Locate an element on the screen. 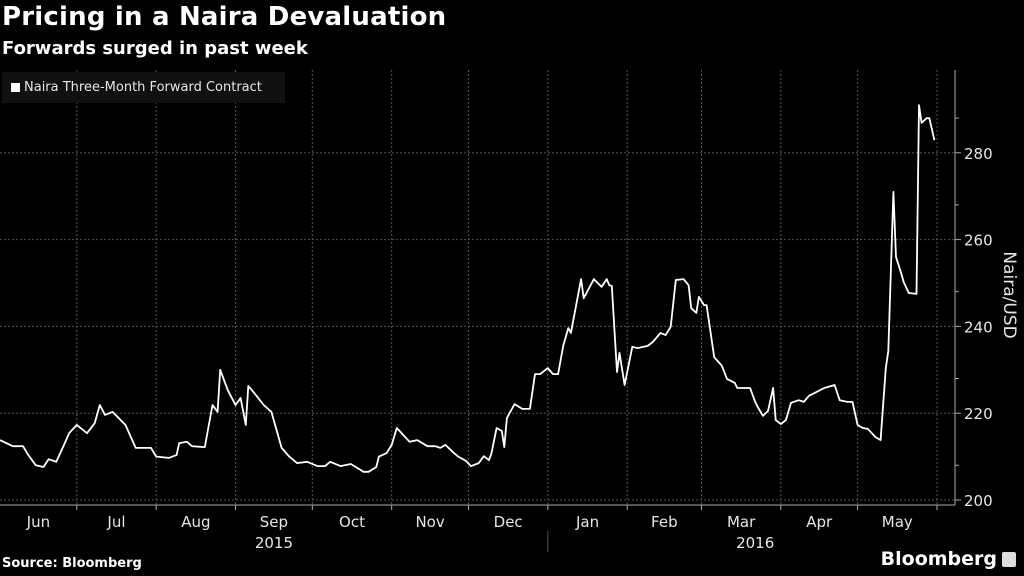  x-tick-label: Aug is located at coordinates (195, 522).